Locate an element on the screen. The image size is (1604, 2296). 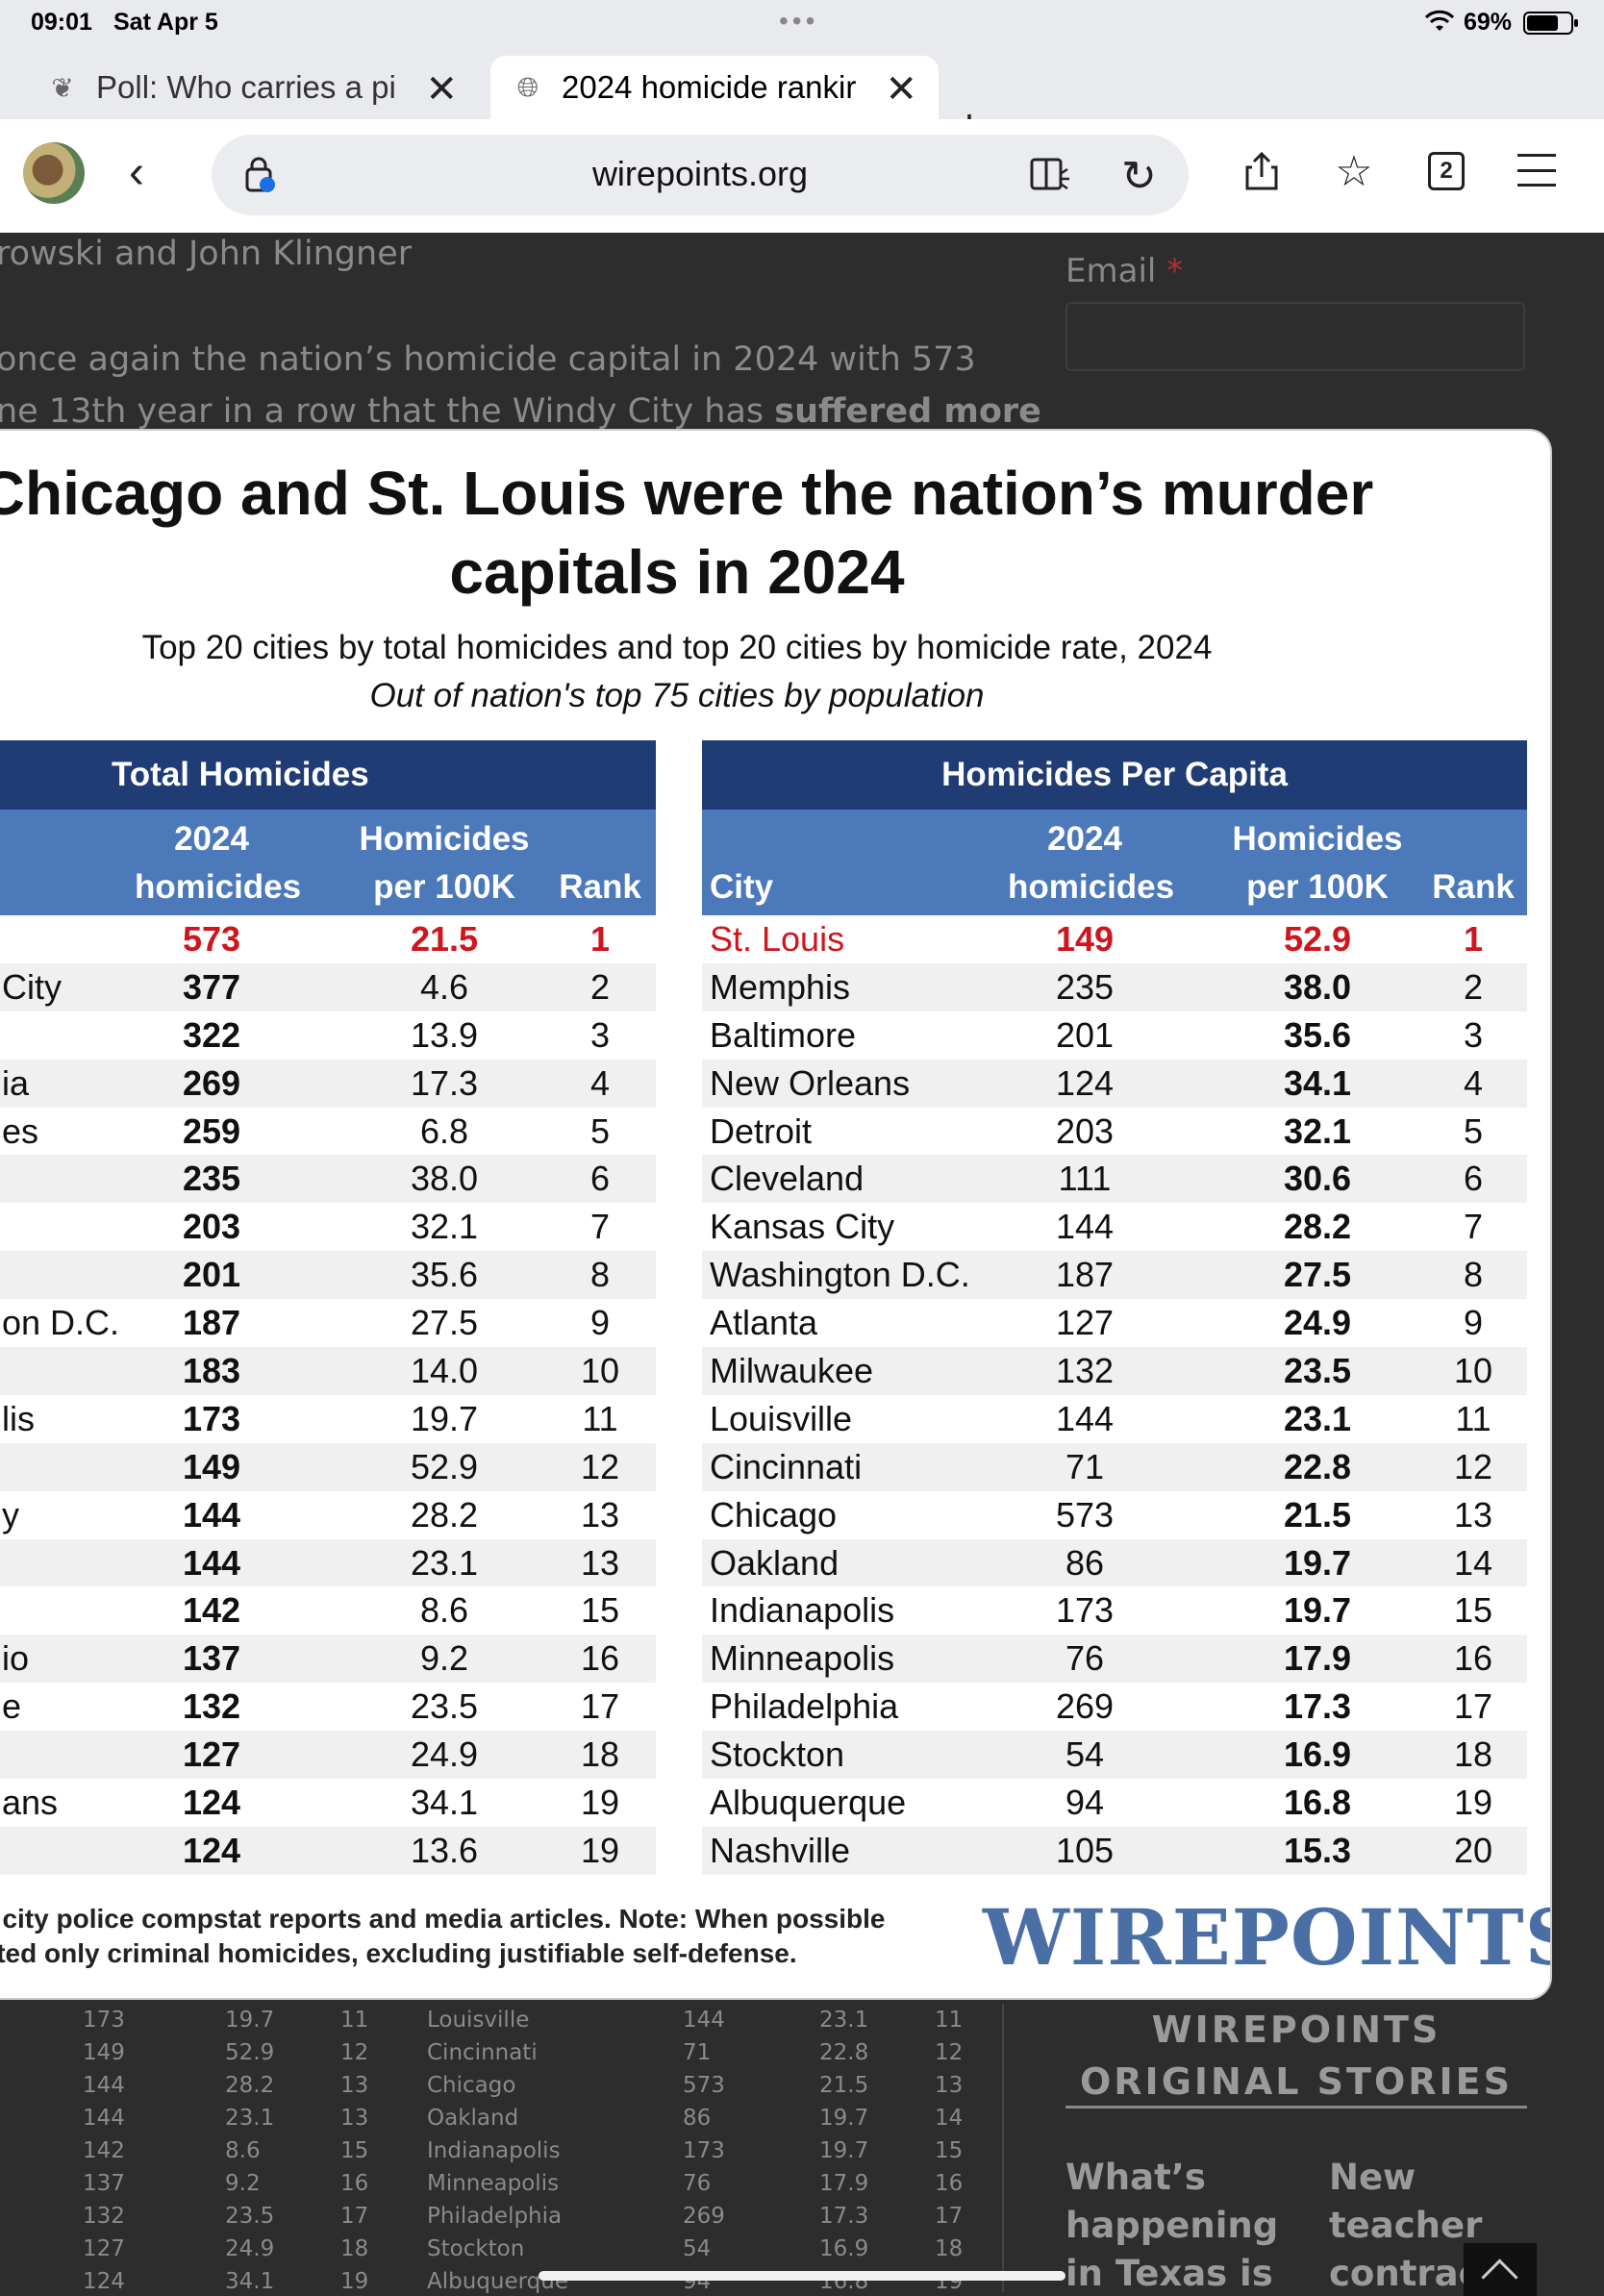
bg-table-cell: 127 is located at coordinates (104, 2248).